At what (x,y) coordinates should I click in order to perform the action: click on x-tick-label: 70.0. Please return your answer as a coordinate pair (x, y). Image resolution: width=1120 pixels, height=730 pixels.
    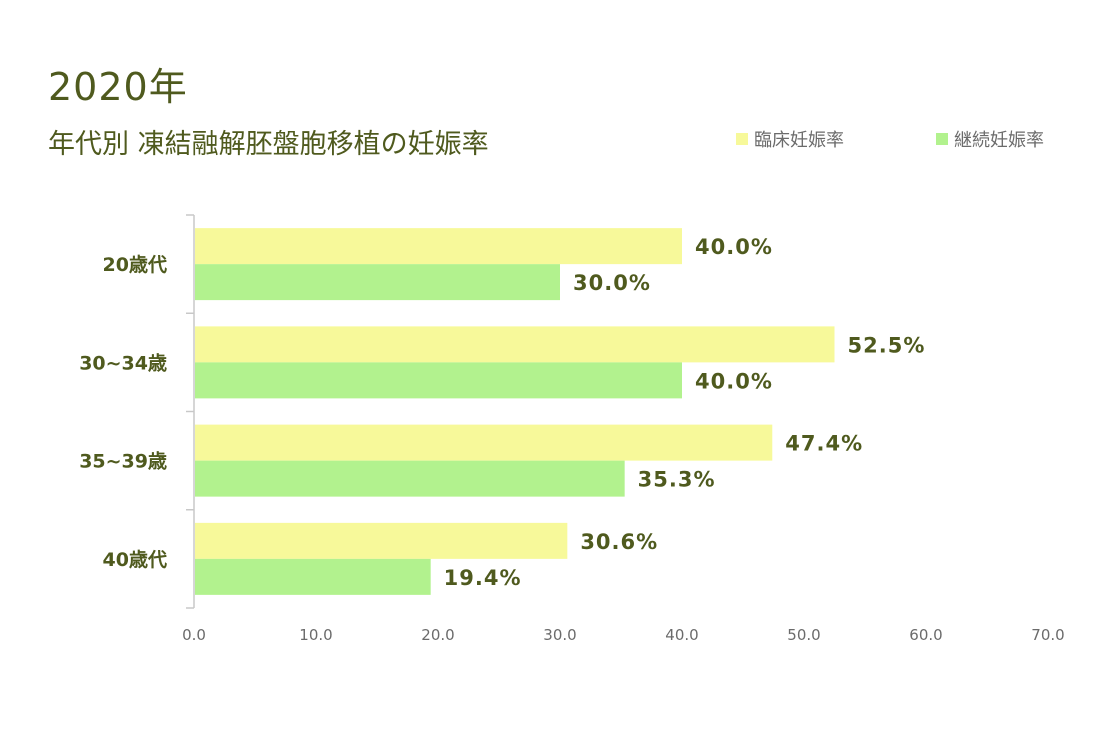
    Looking at the image, I should click on (1047, 635).